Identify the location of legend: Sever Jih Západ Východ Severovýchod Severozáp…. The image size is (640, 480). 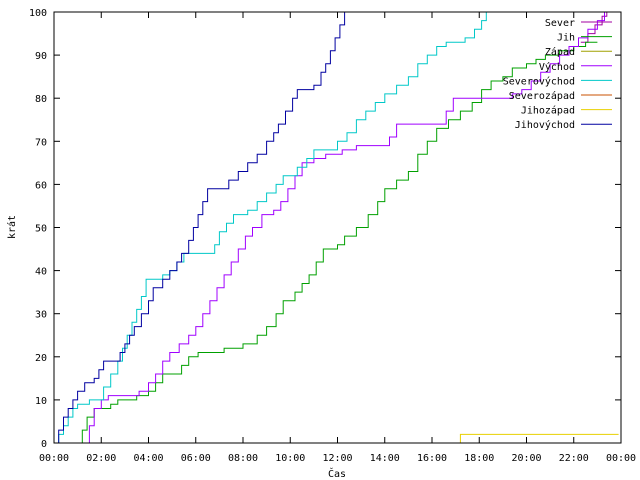
(557, 74).